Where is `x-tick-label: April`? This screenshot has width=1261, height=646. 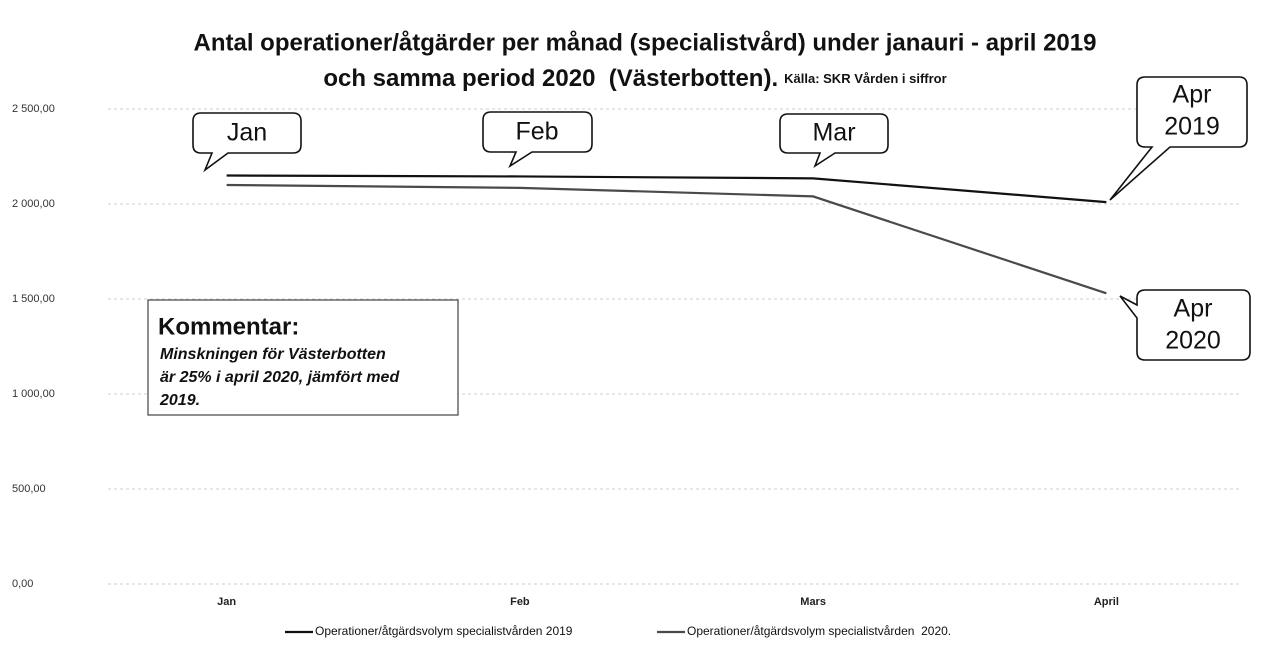 x-tick-label: April is located at coordinates (1106, 602).